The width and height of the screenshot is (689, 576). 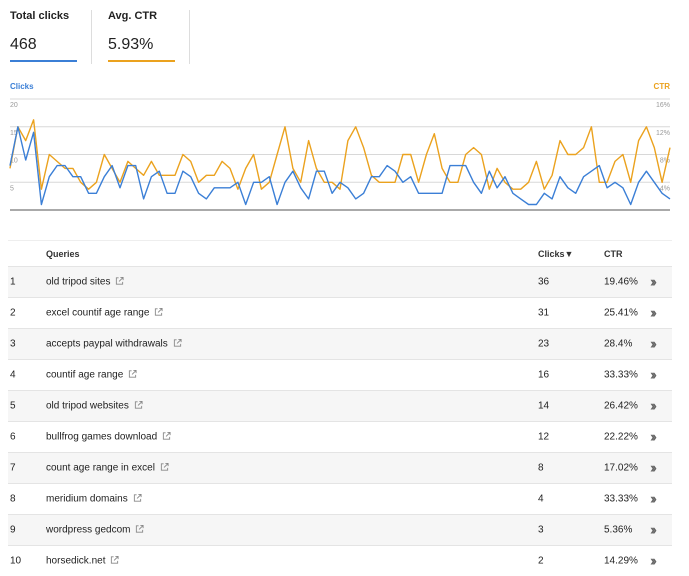 I want to click on row-ctr: 28.4%, so click(x=618, y=344).